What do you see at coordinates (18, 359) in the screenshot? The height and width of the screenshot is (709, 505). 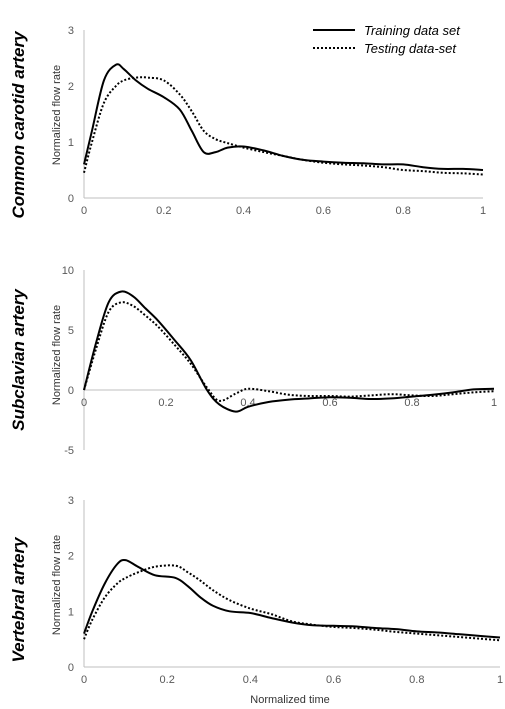 I see `panel-title-subclavian: Subclavian artery` at bounding box center [18, 359].